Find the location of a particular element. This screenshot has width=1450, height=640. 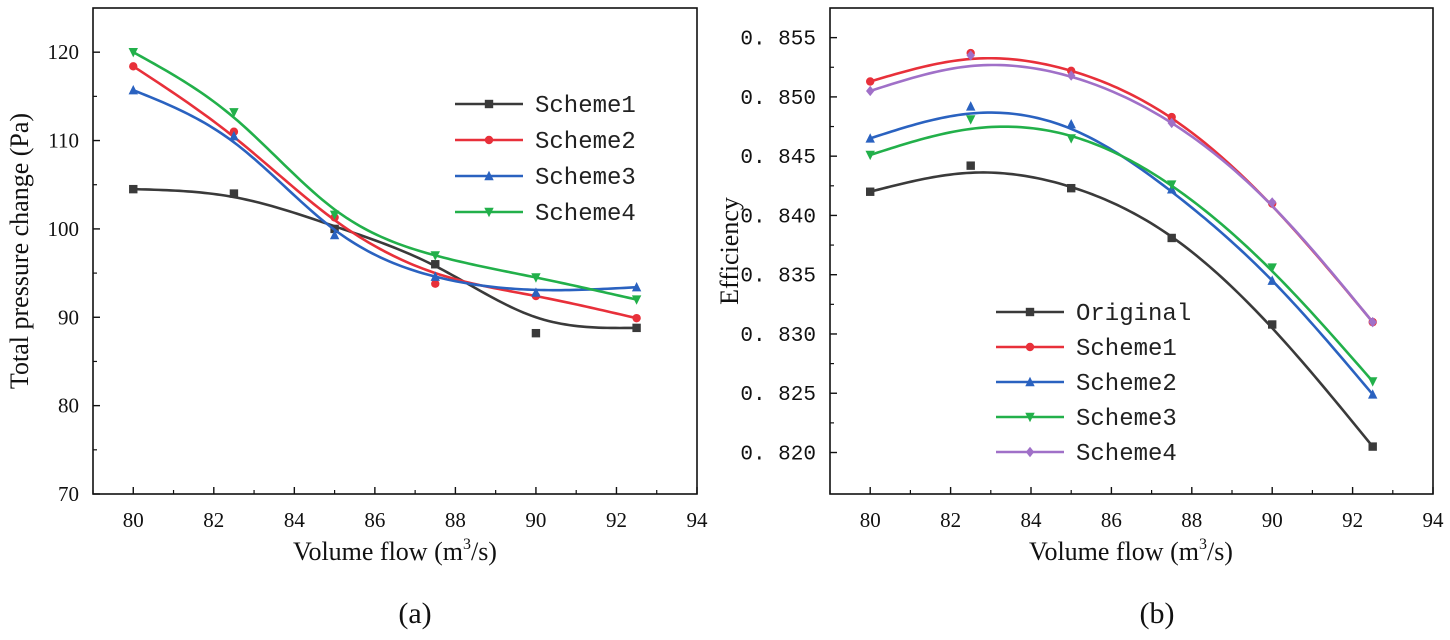

series-scheme4 is located at coordinates (385, 176).